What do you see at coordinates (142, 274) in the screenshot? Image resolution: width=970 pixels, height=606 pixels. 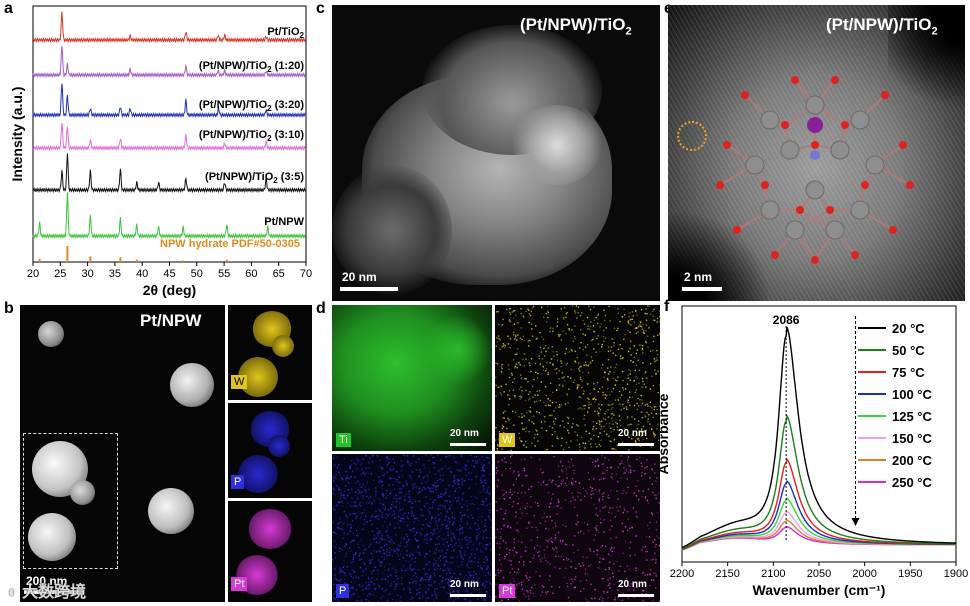 I see `x-tick-label: 40` at bounding box center [142, 274].